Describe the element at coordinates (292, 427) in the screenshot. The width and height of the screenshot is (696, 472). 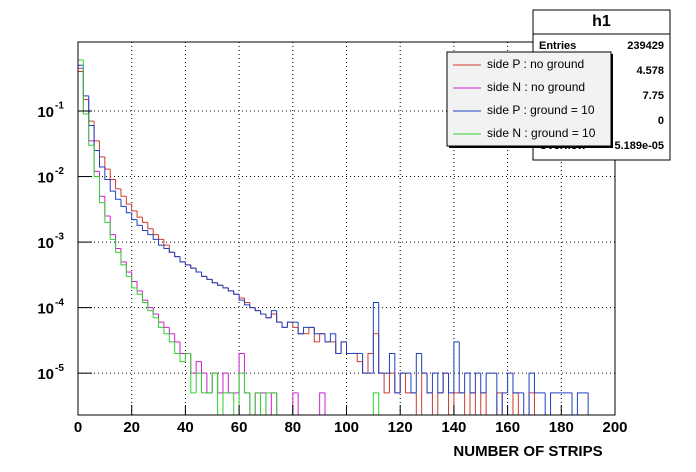
I see `x-tick-label: 80` at that location.